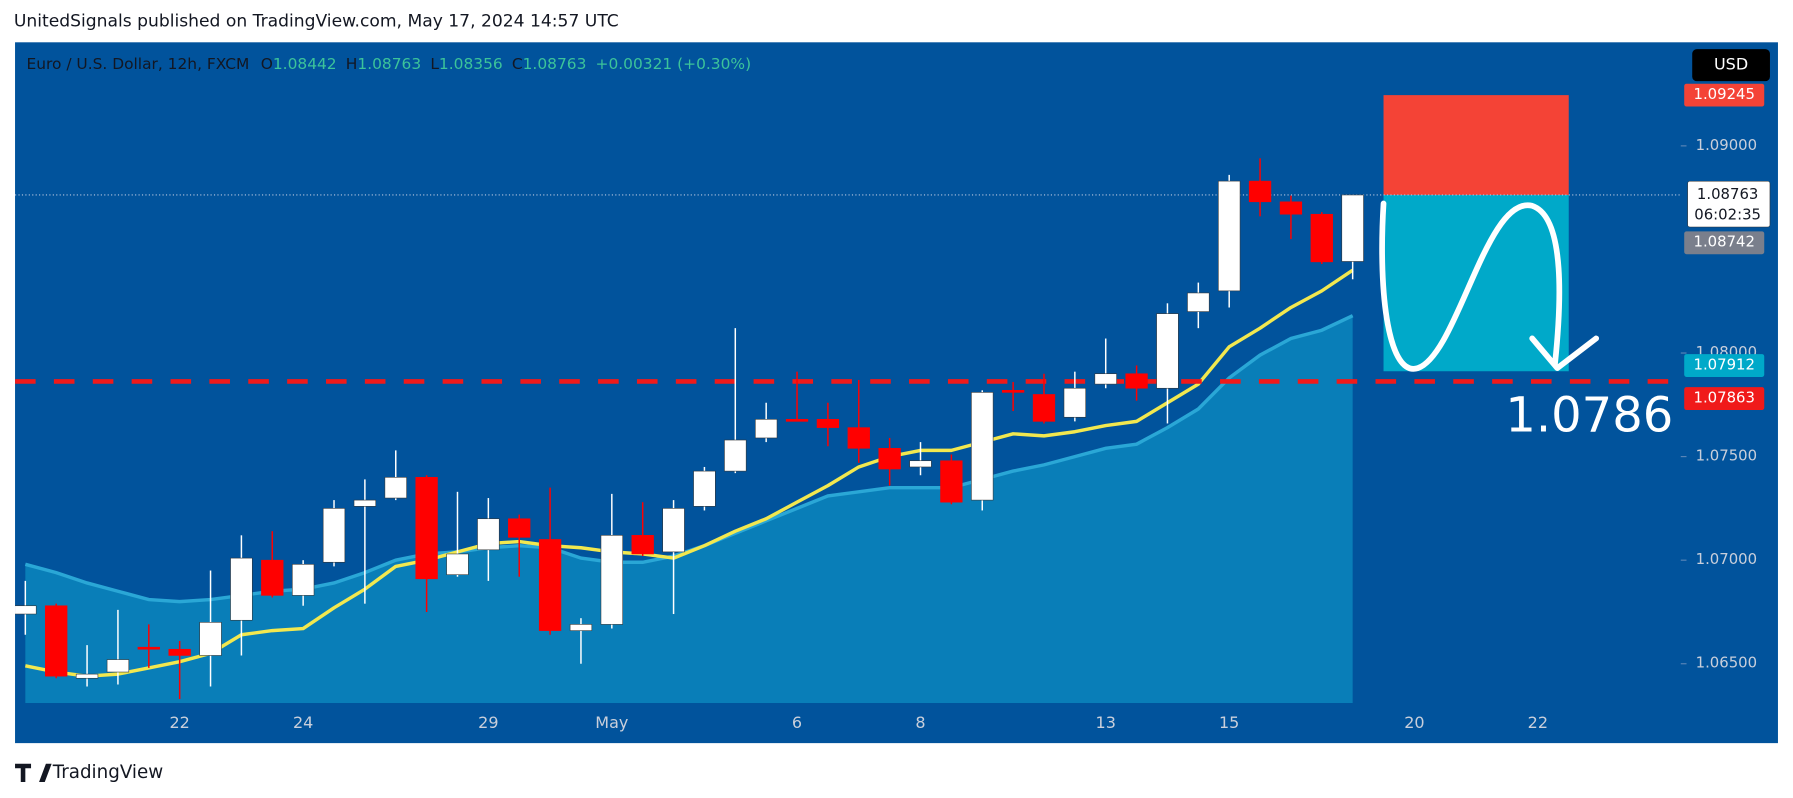  Describe the element at coordinates (1726, 145) in the screenshot. I see `y-tick-label: 1.09000` at that location.